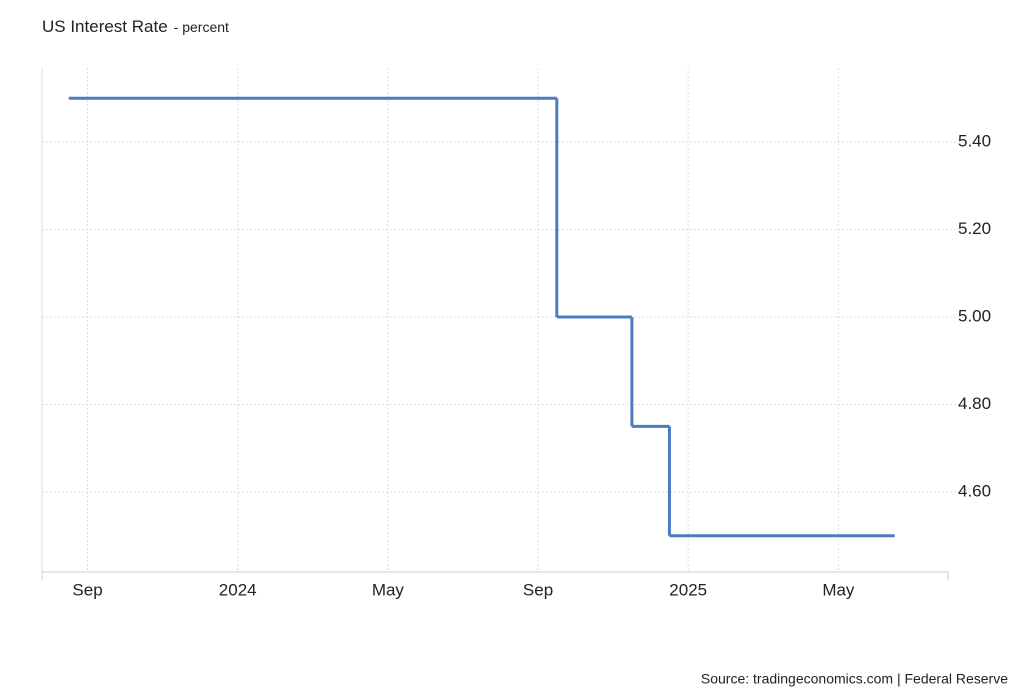  Describe the element at coordinates (238, 589) in the screenshot. I see `x-tick-label: 2024` at that location.